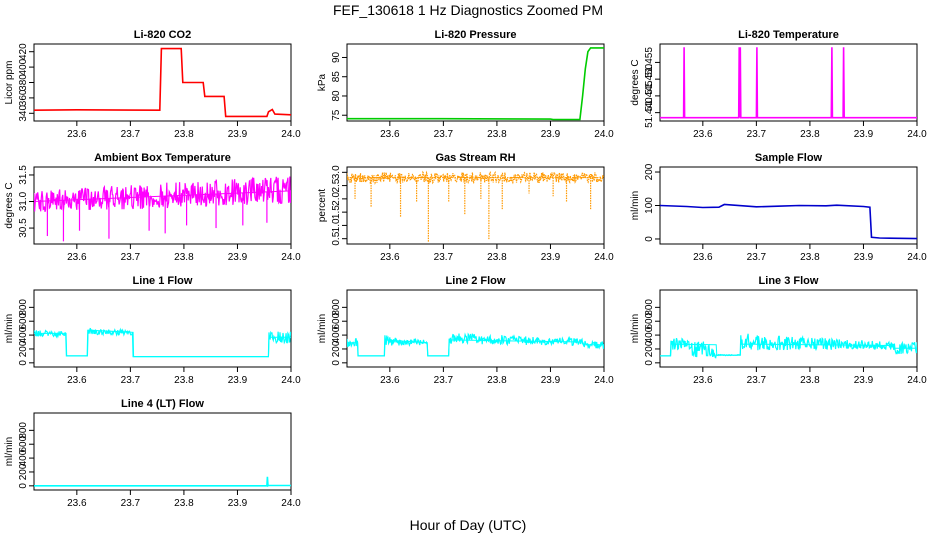 Image resolution: width=936 pixels, height=540 pixels. I want to click on panel-title: Line 1 Flow, so click(163, 281).